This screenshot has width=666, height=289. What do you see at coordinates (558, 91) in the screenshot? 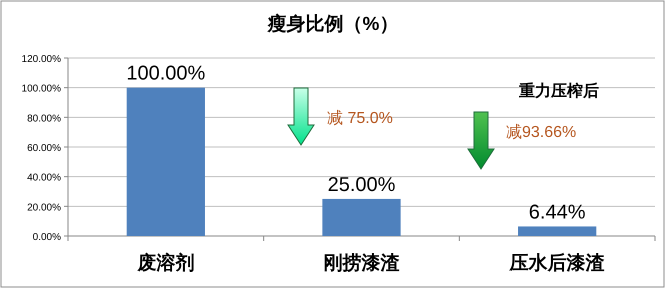
I see `annotation: 重力压榨后` at bounding box center [558, 91].